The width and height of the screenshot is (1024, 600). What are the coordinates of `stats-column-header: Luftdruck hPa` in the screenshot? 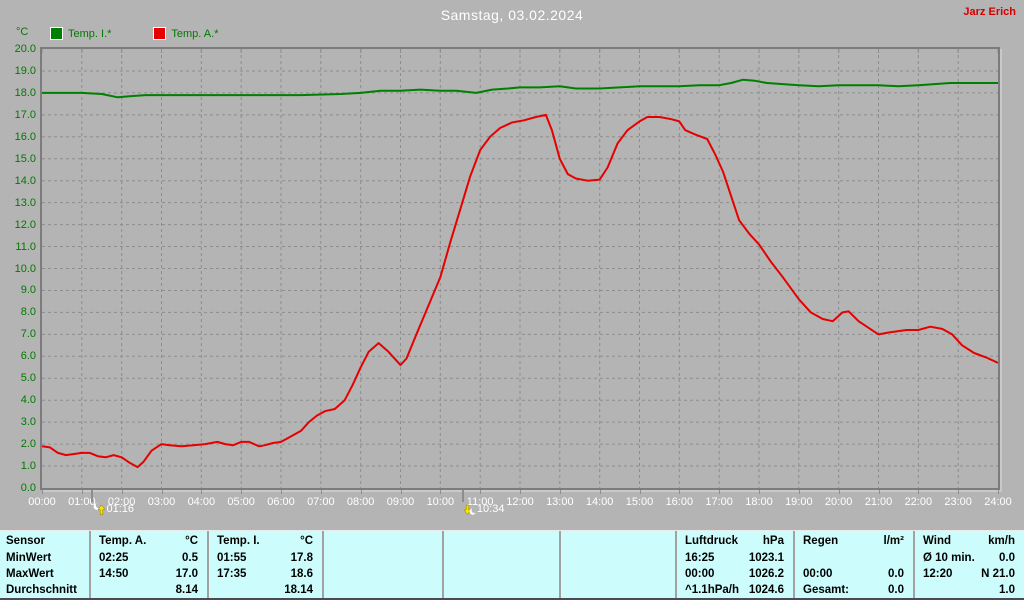 It's located at (735, 541).